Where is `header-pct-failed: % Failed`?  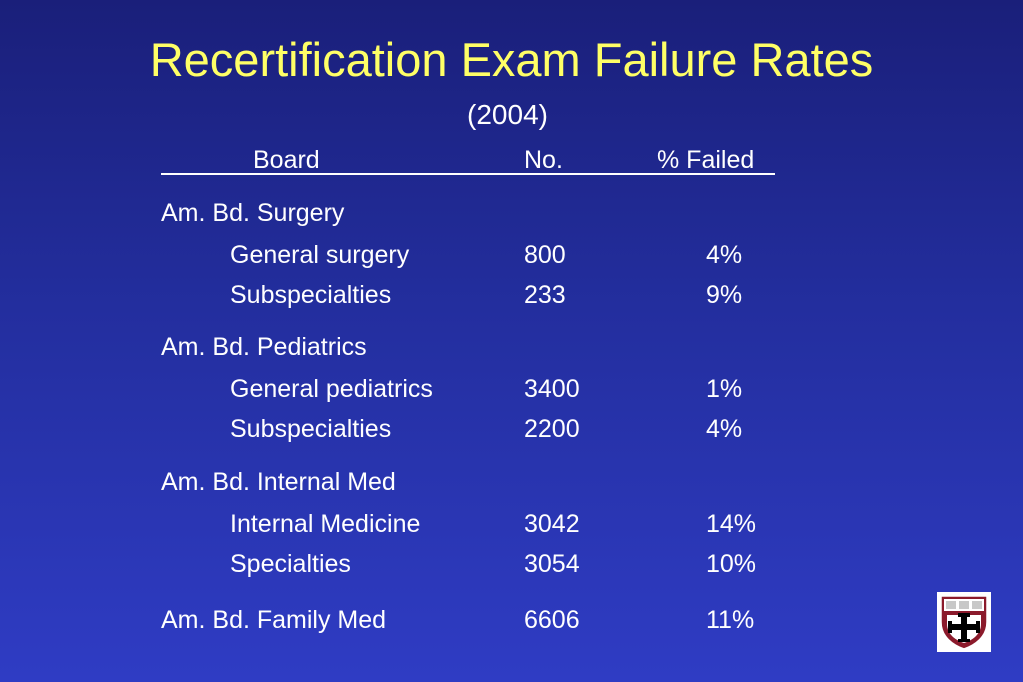
header-pct-failed: % Failed is located at coordinates (706, 160).